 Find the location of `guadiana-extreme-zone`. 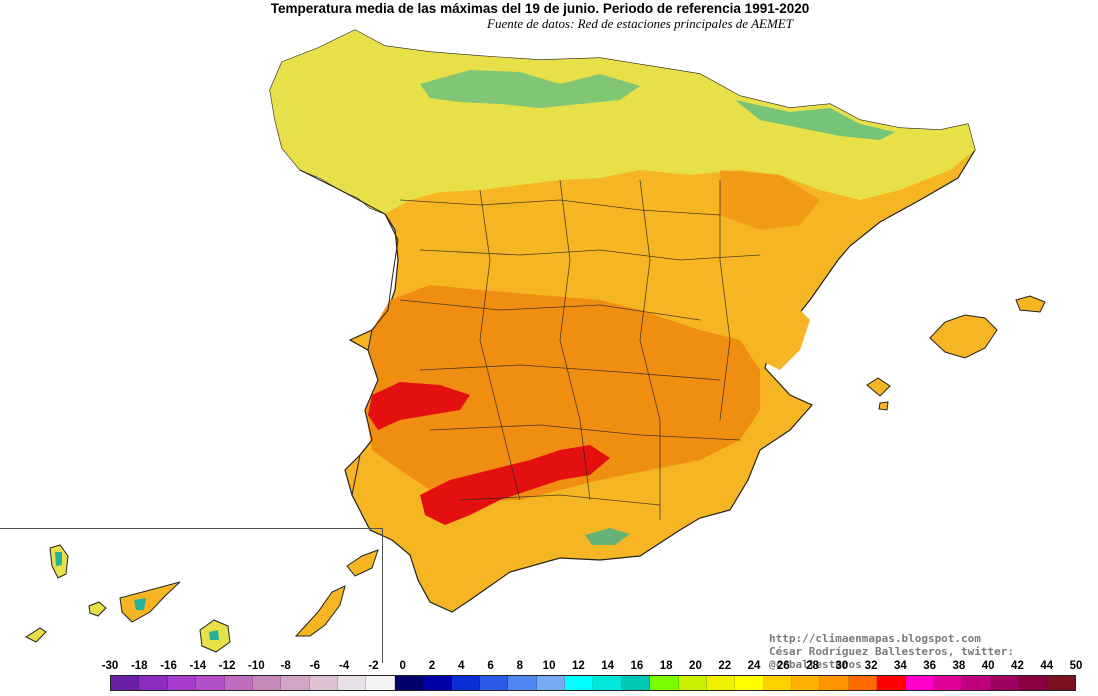

guadiana-extreme-zone is located at coordinates (419, 406).